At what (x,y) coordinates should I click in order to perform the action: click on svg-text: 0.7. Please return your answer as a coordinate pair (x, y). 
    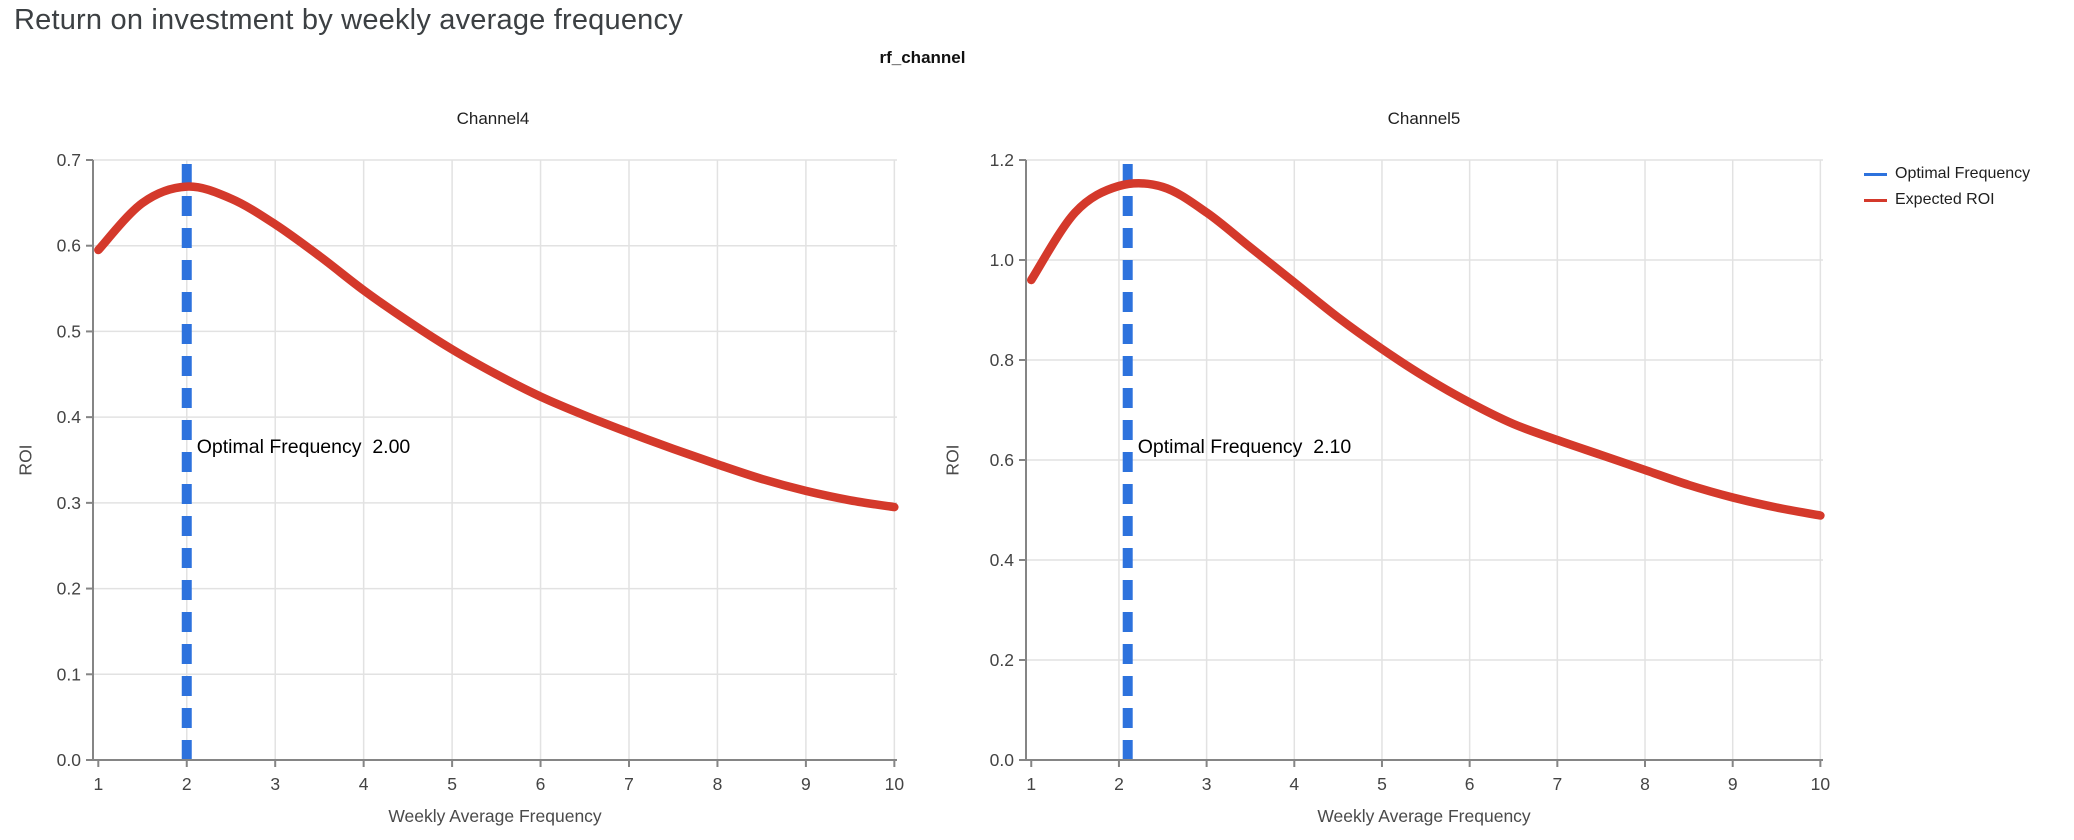
    Looking at the image, I should click on (69, 160).